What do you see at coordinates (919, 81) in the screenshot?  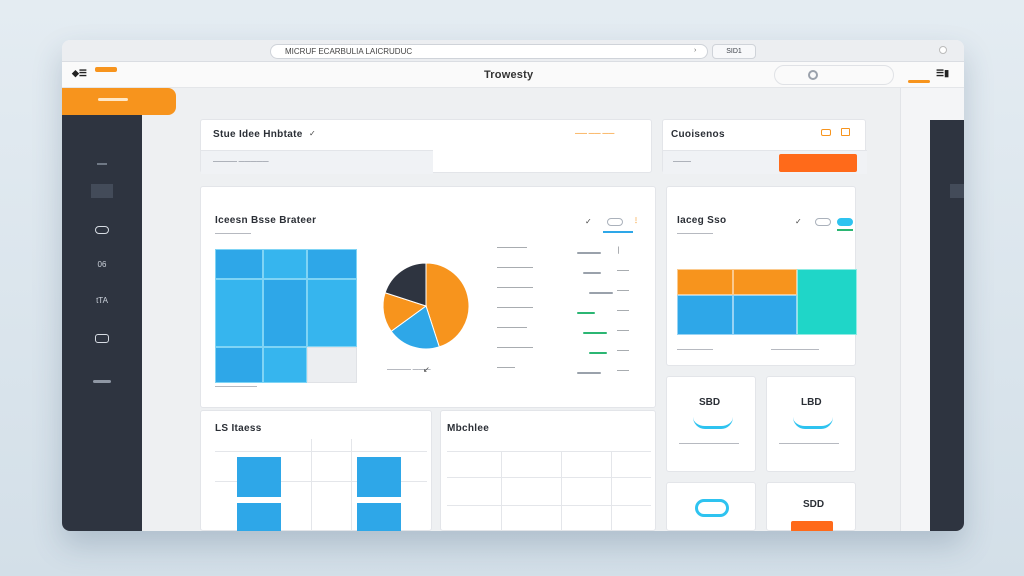 I see `rail-accent` at bounding box center [919, 81].